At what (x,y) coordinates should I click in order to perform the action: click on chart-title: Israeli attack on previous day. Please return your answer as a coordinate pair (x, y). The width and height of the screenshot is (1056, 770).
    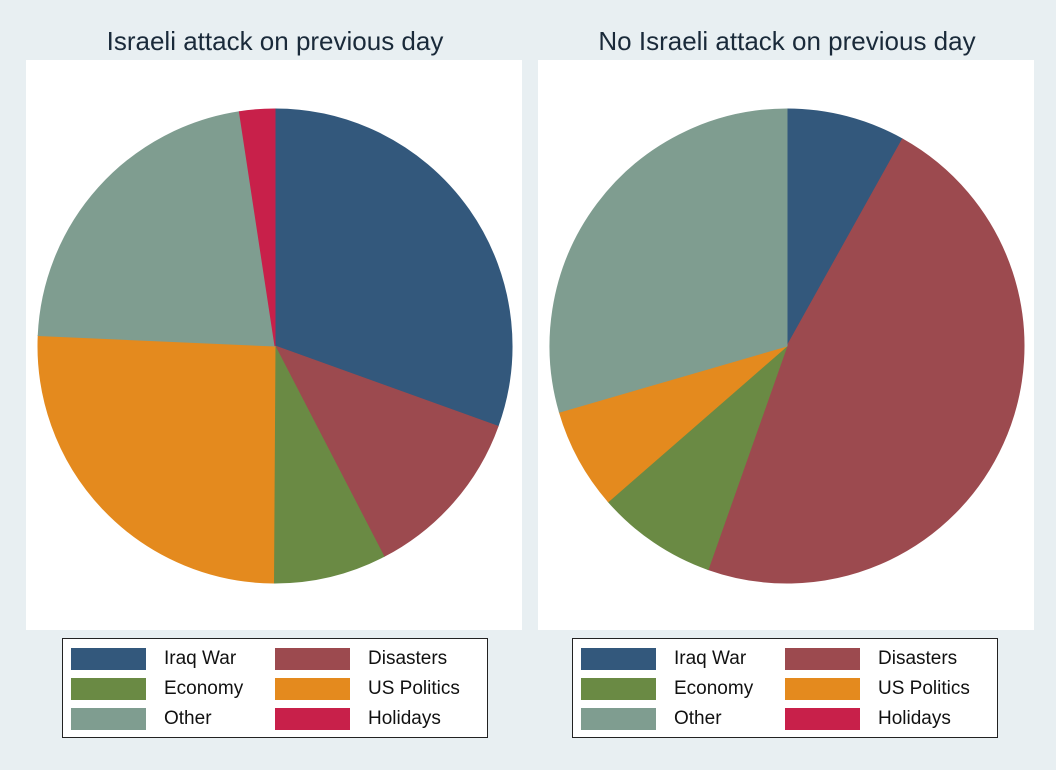
    Looking at the image, I should click on (275, 41).